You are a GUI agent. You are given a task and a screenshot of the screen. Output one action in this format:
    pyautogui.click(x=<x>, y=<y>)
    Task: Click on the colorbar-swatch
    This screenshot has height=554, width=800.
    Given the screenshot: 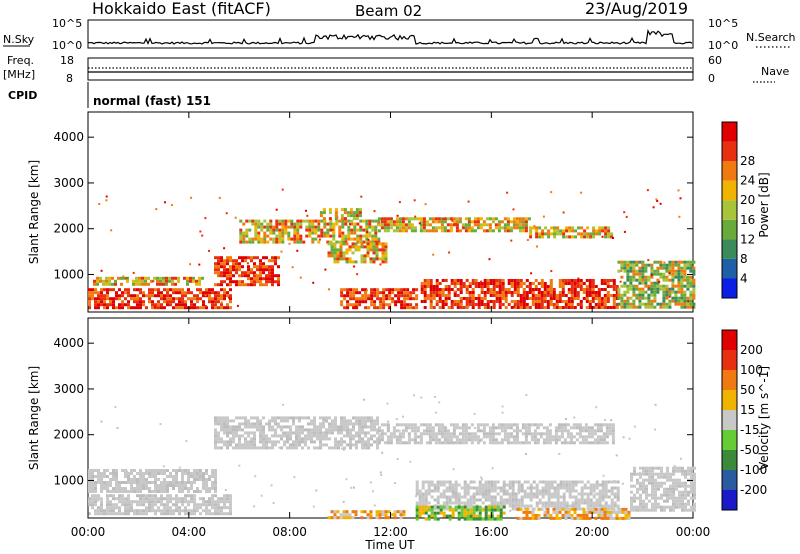 What is the action you would take?
    pyautogui.click(x=729, y=268)
    